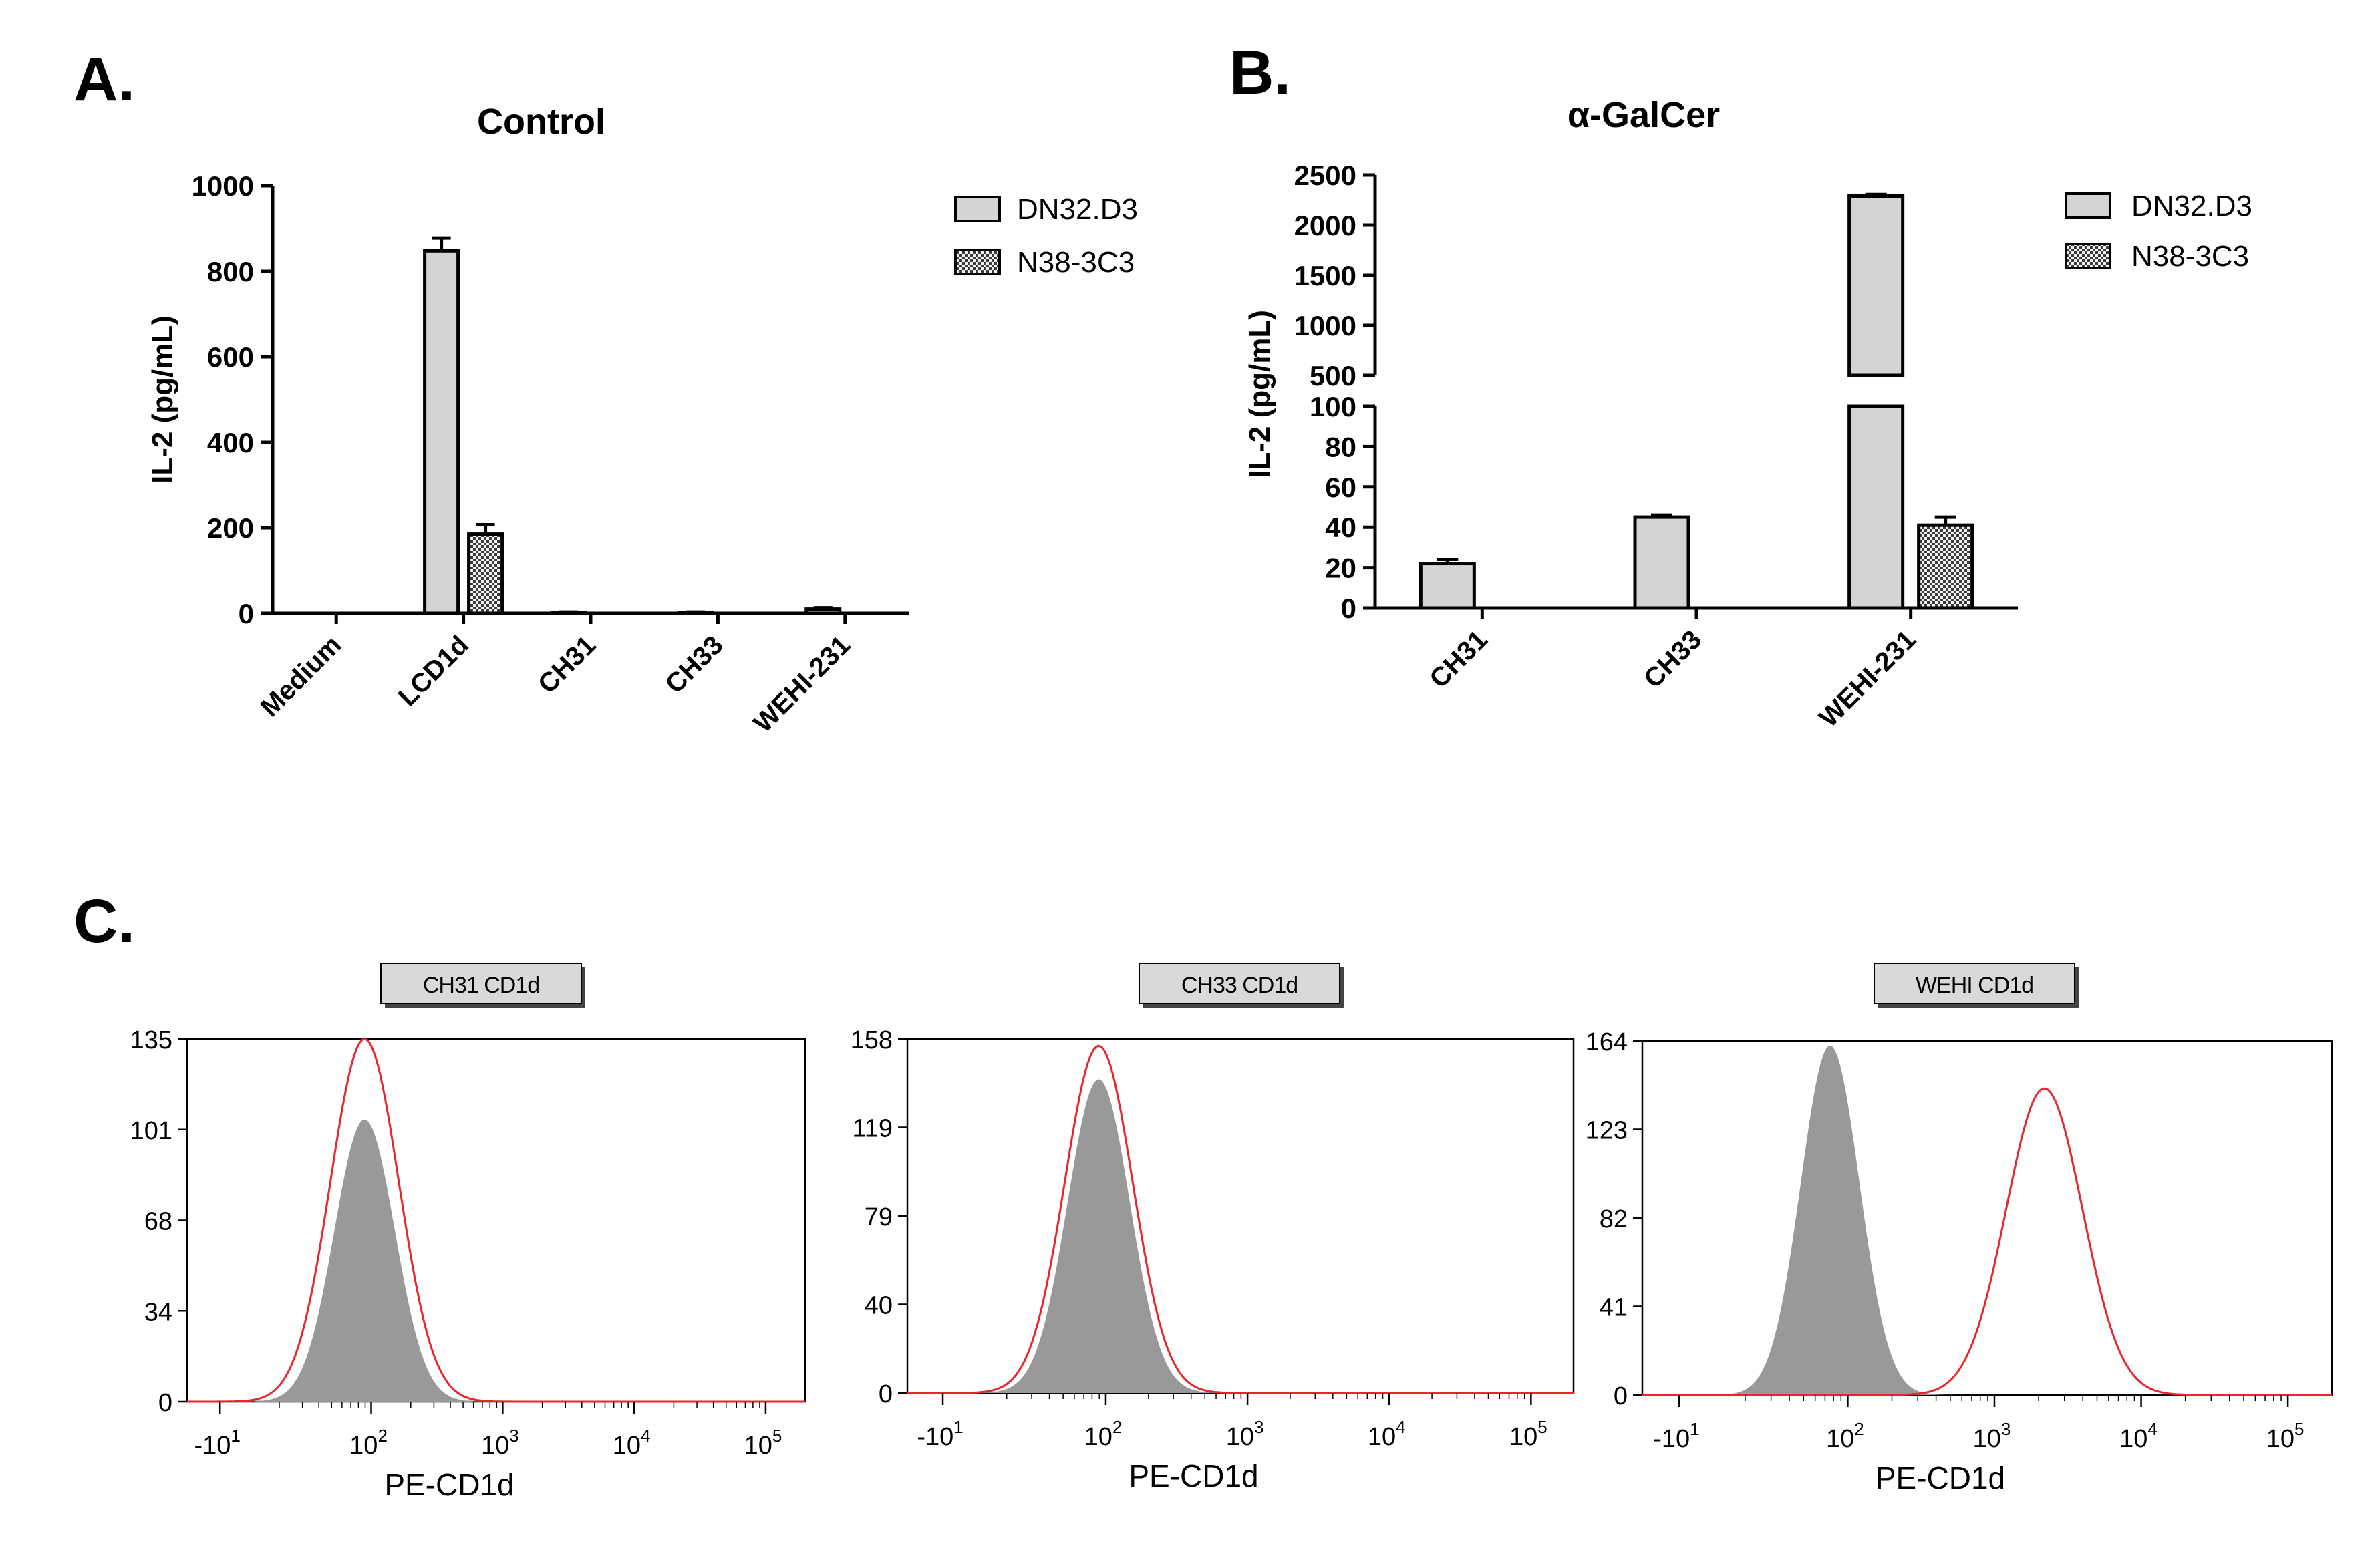 The height and width of the screenshot is (1548, 2380). What do you see at coordinates (1672, 659) in the screenshot?
I see `category-label-ch33: CH33` at bounding box center [1672, 659].